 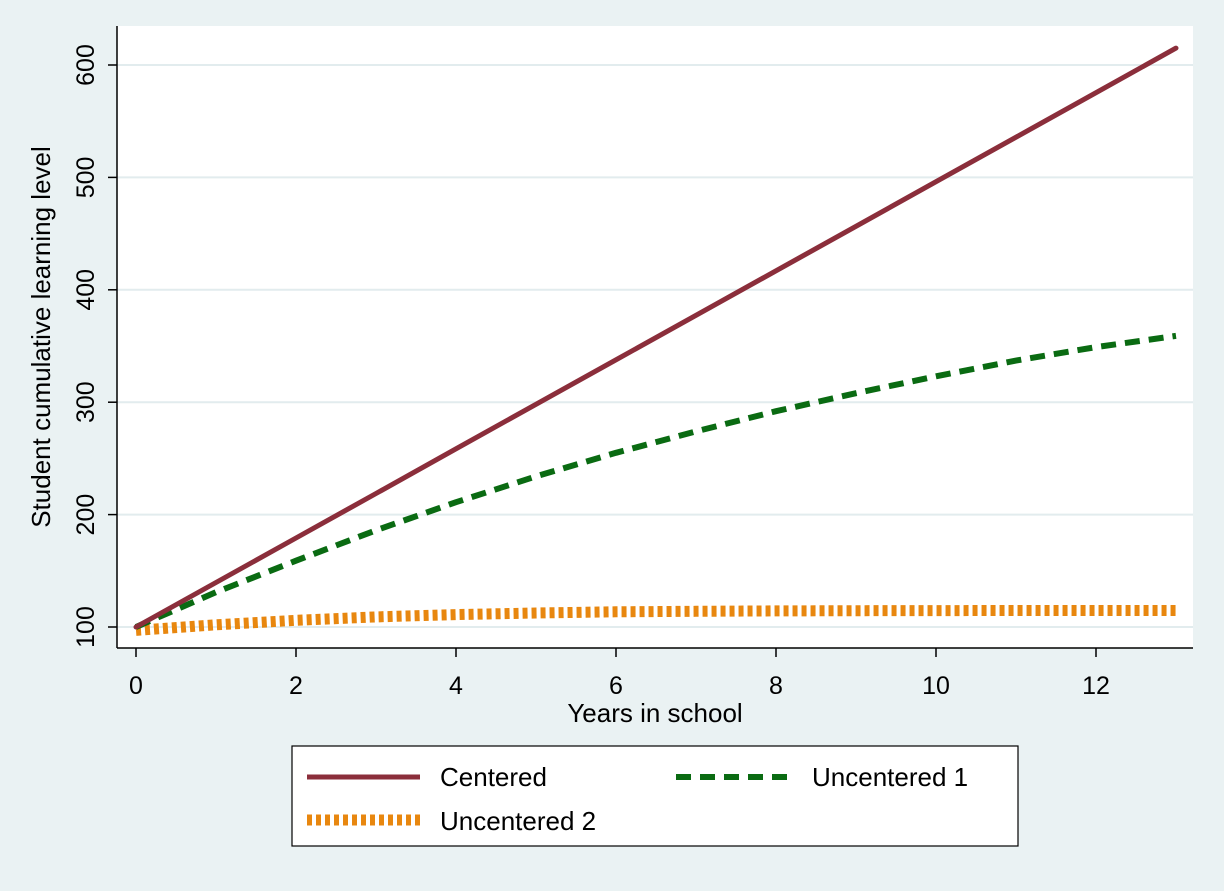 I want to click on x-tick-label: 8, so click(x=776, y=686).